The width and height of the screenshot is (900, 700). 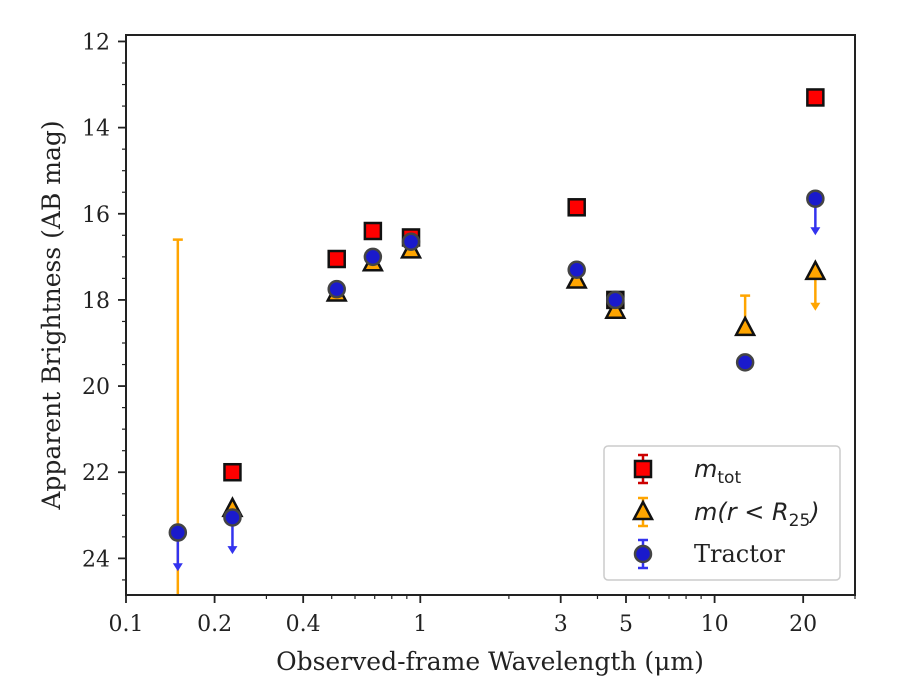 I want to click on x-tick-label: 10, so click(x=715, y=624).